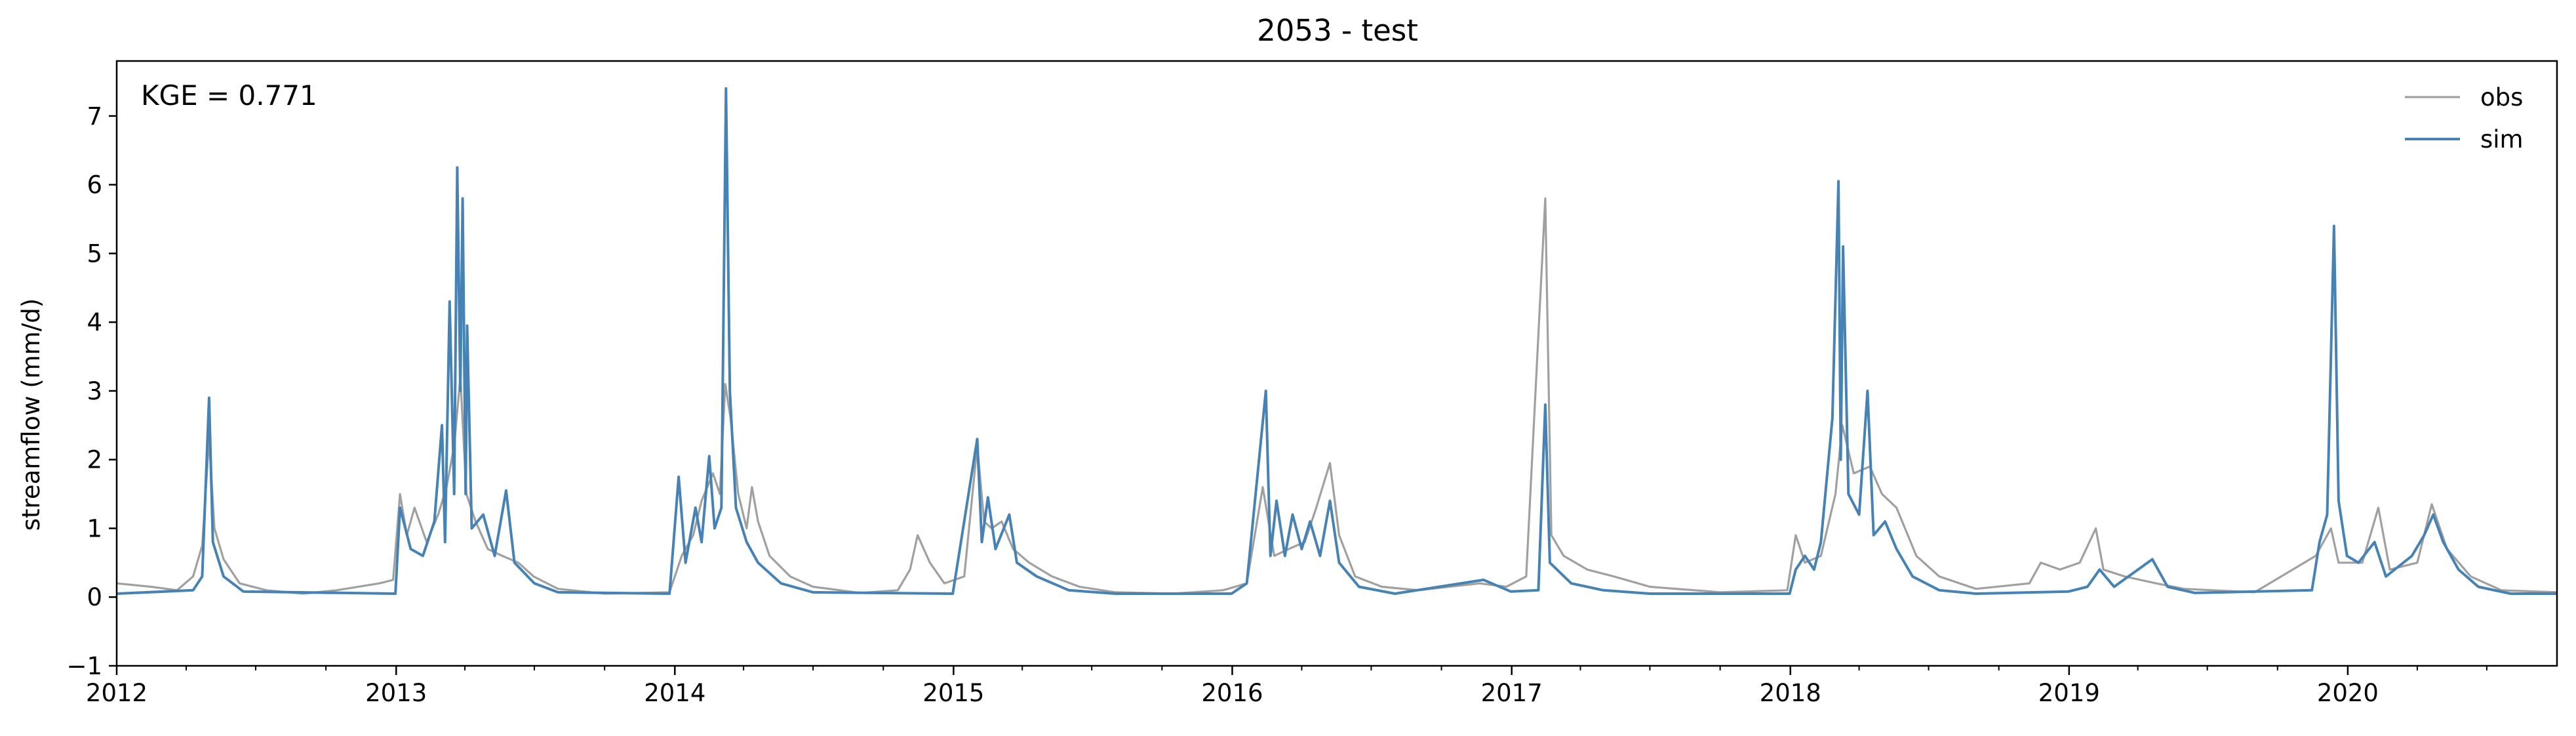 This screenshot has width=2576, height=736. Describe the element at coordinates (1337, 30) in the screenshot. I see `chart-title: 2053 - test` at that location.